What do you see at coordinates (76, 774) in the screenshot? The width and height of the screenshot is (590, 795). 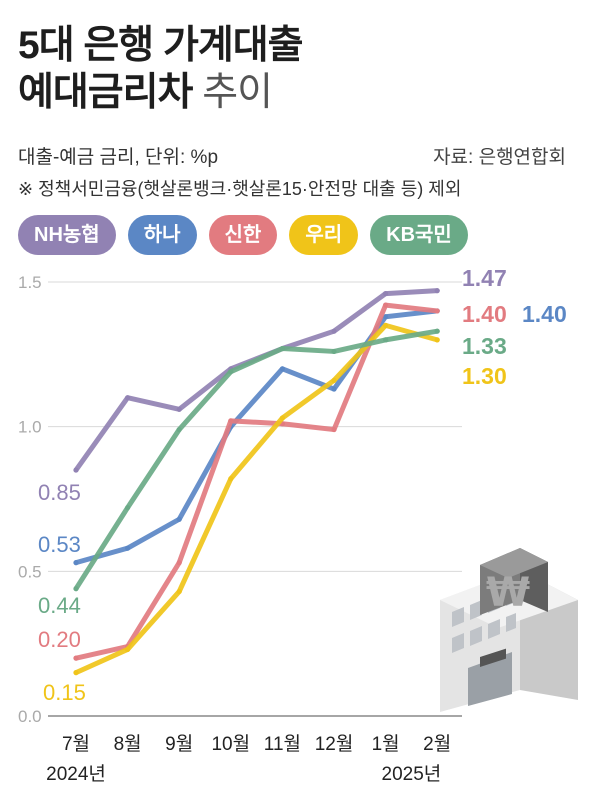 I see `year-start-label: 2024년` at bounding box center [76, 774].